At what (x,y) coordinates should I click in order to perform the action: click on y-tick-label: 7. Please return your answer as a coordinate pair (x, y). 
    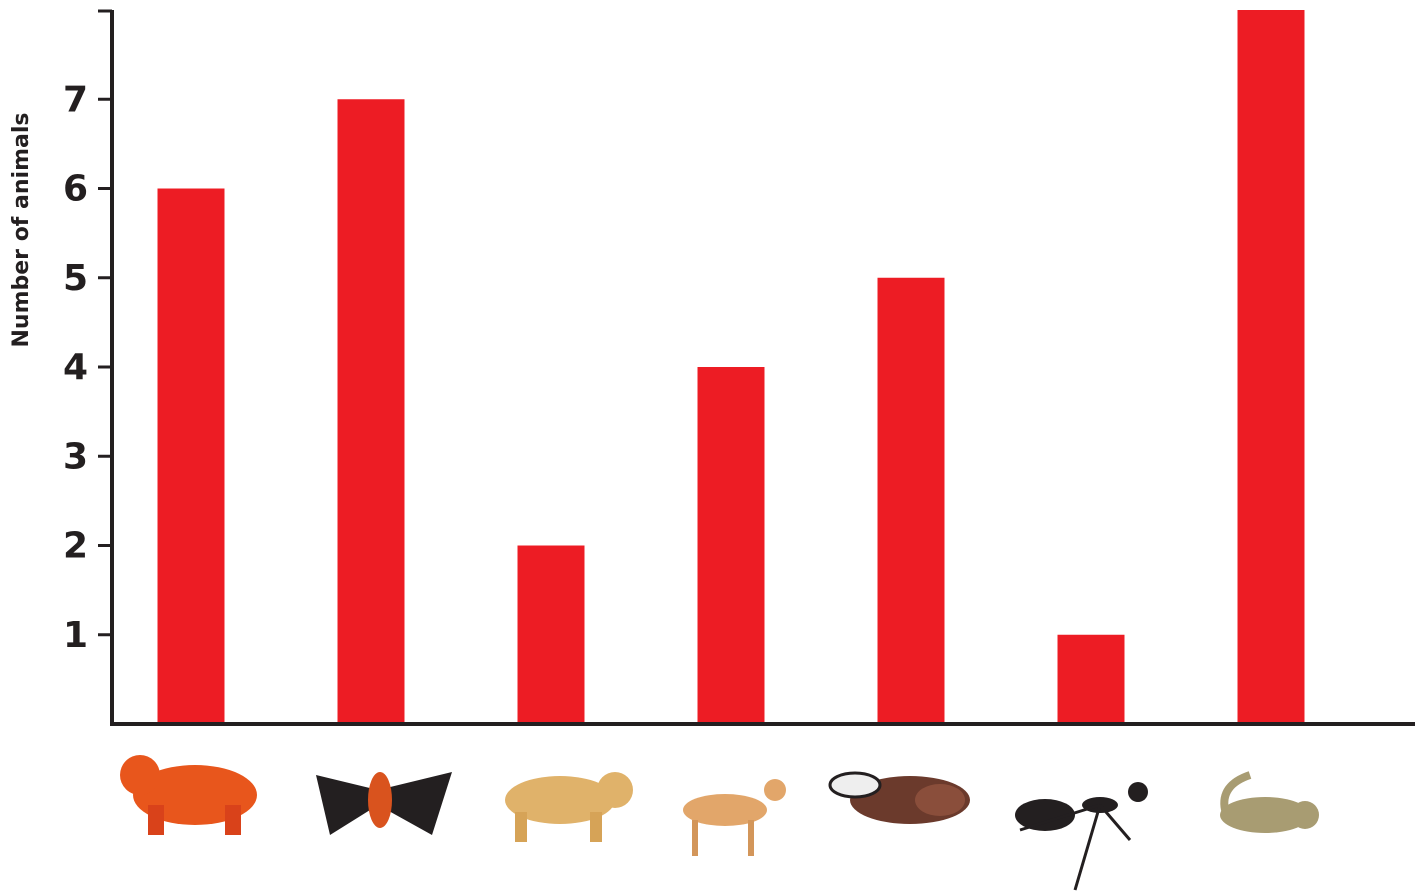
    Looking at the image, I should click on (75, 99).